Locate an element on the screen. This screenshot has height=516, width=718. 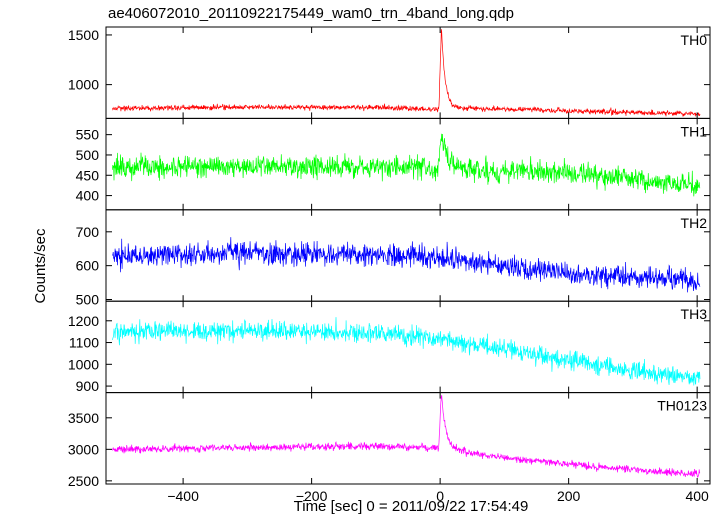
y-tick-label: 400 is located at coordinates (88, 196).